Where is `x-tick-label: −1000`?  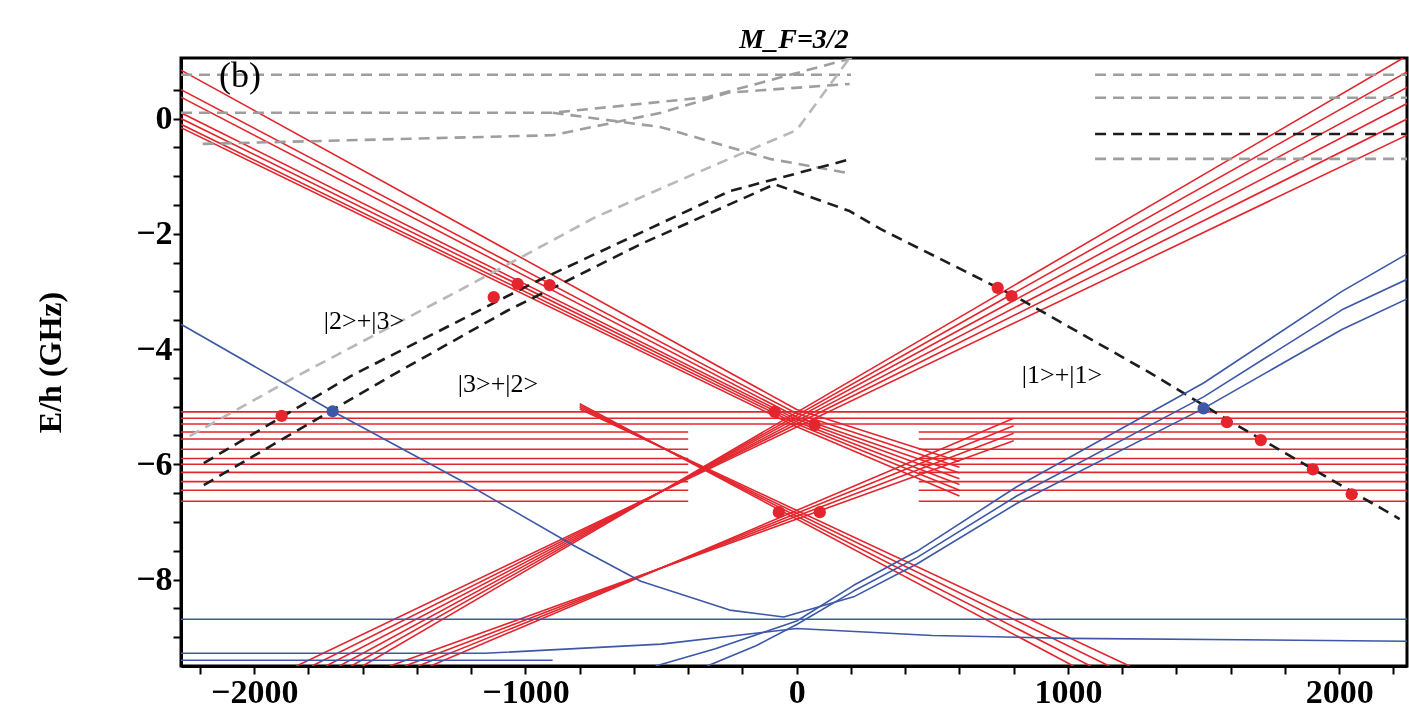
x-tick-label: −1000 is located at coordinates (526, 689).